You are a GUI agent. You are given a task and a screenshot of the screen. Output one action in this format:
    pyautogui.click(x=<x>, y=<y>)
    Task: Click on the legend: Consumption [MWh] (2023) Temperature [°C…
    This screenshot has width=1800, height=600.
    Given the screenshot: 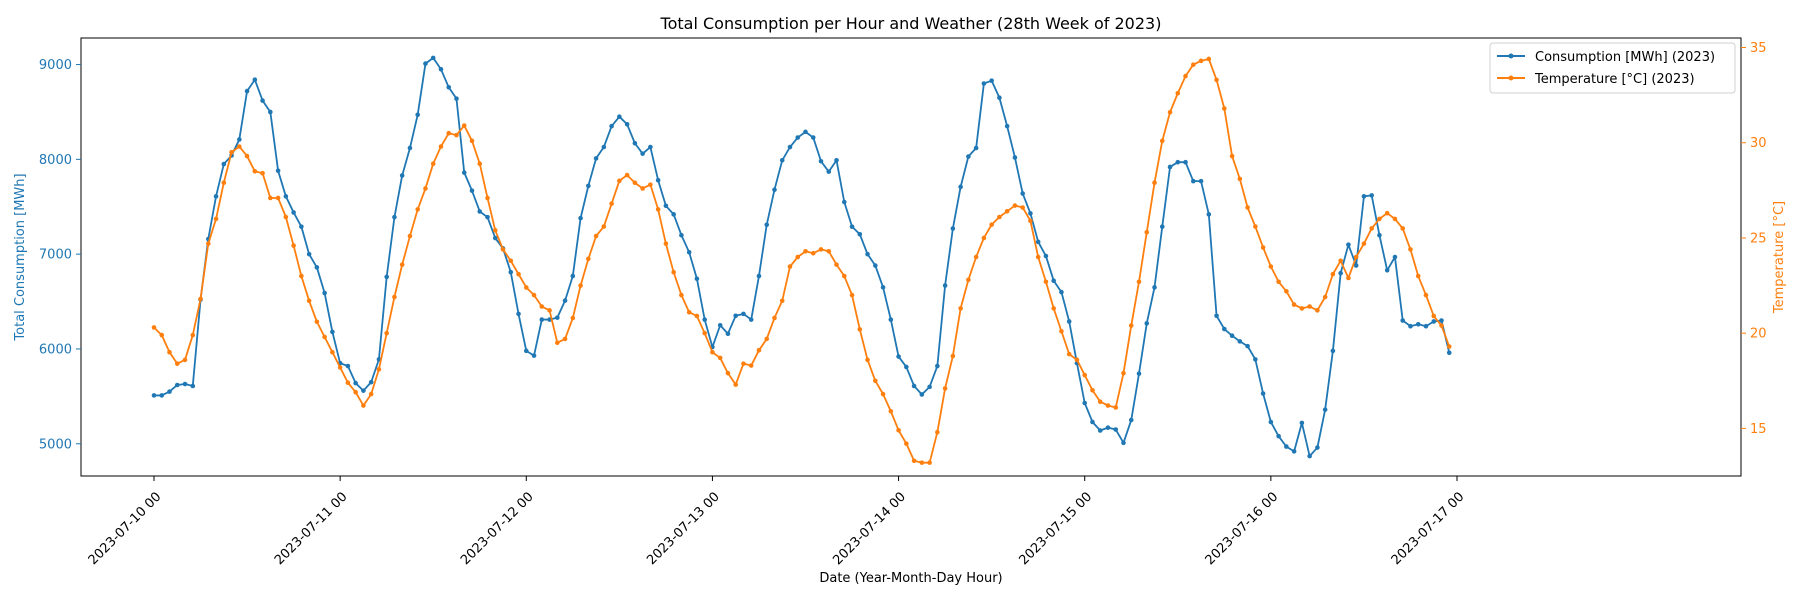 What is the action you would take?
    pyautogui.click(x=1612, y=68)
    